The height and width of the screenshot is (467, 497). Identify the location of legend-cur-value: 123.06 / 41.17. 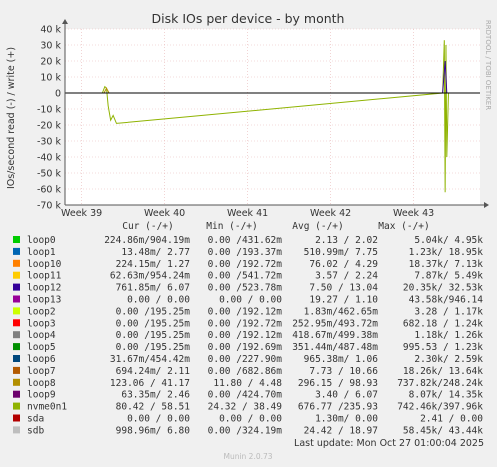
(150, 383).